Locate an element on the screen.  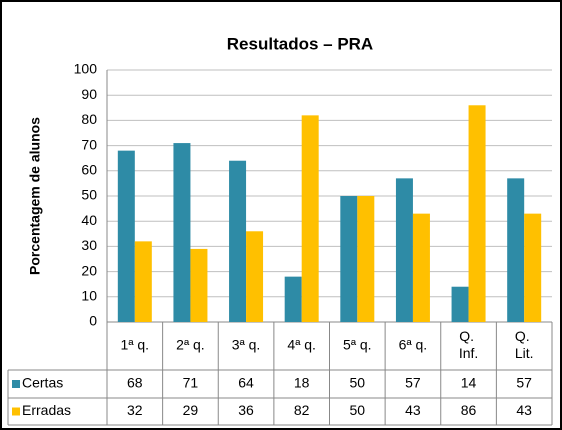
table-value: 32 is located at coordinates (135, 410).